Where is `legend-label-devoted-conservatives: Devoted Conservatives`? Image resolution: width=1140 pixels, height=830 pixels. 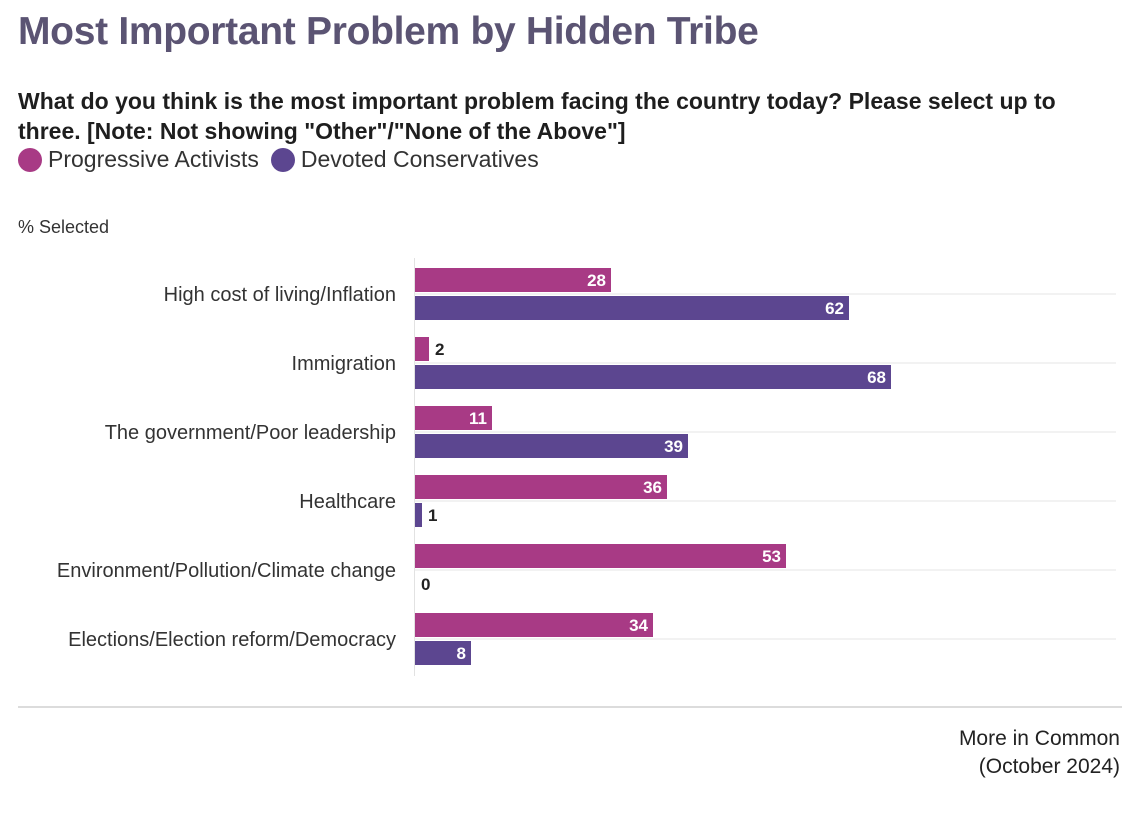
legend-label-devoted-conservatives: Devoted Conservatives is located at coordinates (419, 159).